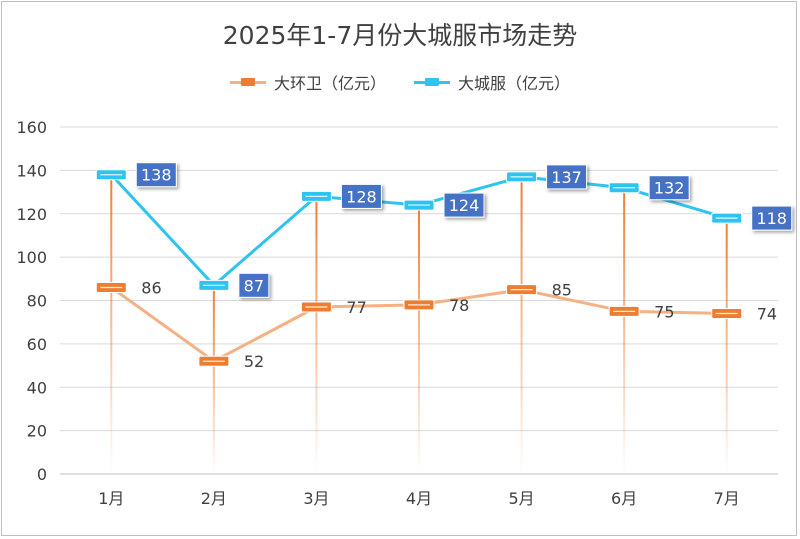 The width and height of the screenshot is (800, 539). Describe the element at coordinates (151, 287) in the screenshot. I see `data-label: 86` at that location.